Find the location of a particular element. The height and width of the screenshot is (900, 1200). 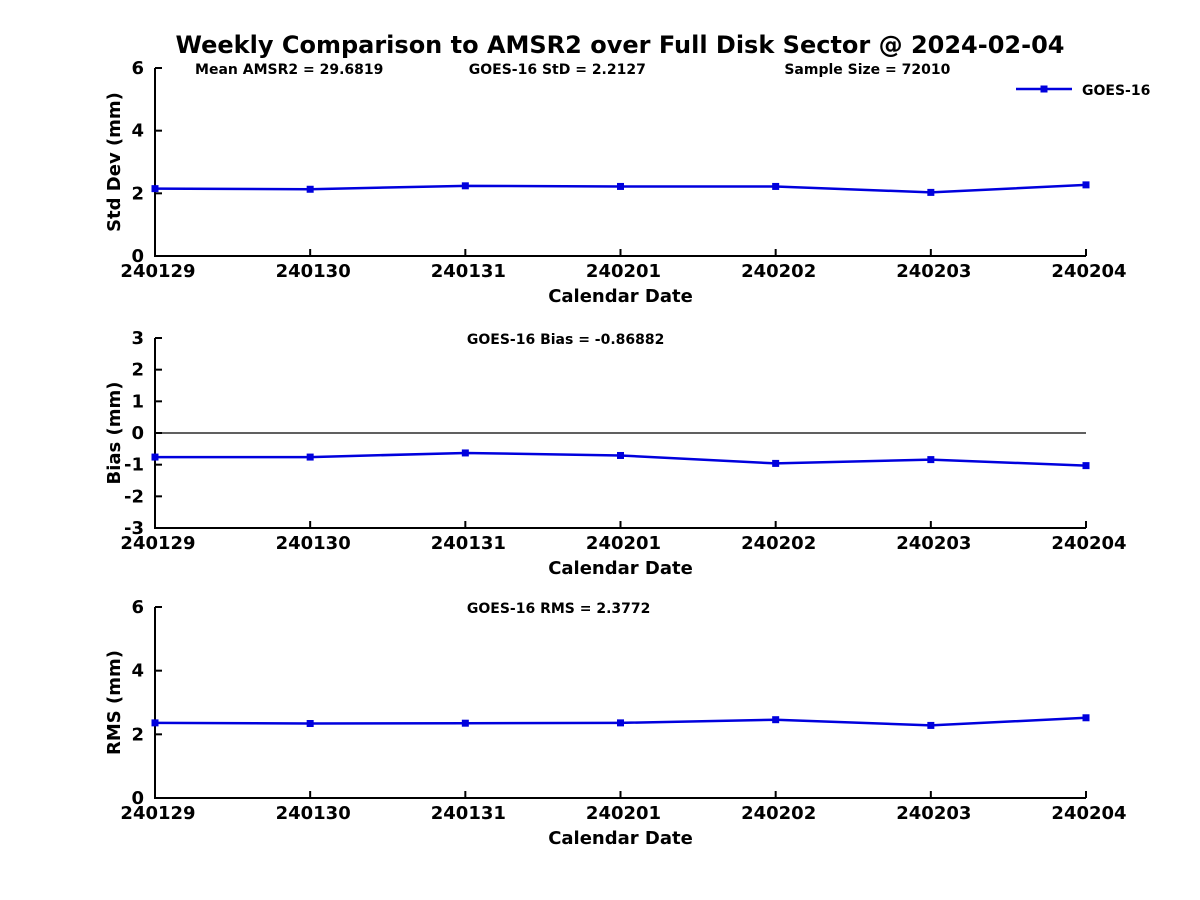

y-tick-label: 1 is located at coordinates (137, 401).